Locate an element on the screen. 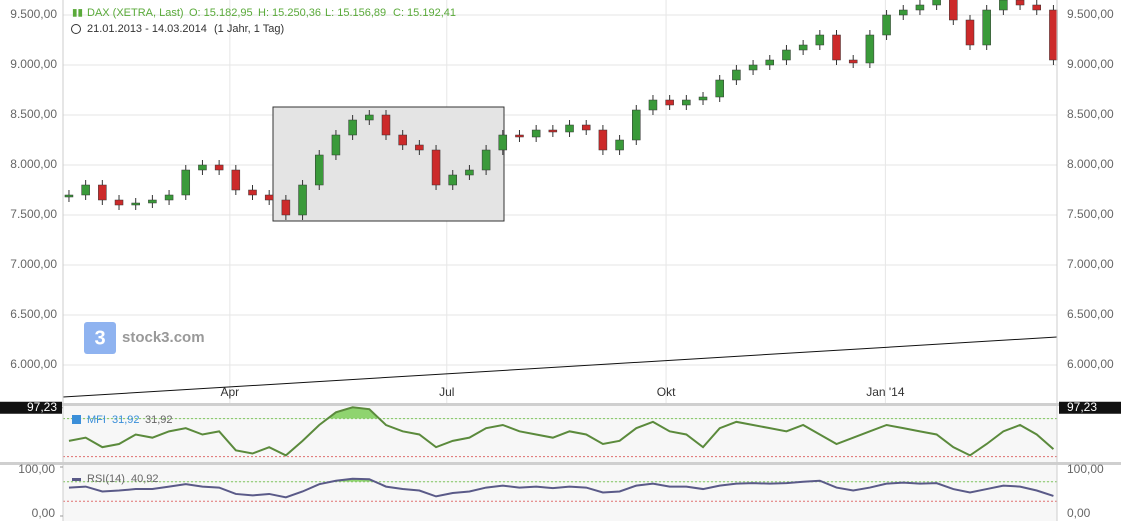 This screenshot has width=1121, height=521. x-tick-label: Okt is located at coordinates (666, 392).